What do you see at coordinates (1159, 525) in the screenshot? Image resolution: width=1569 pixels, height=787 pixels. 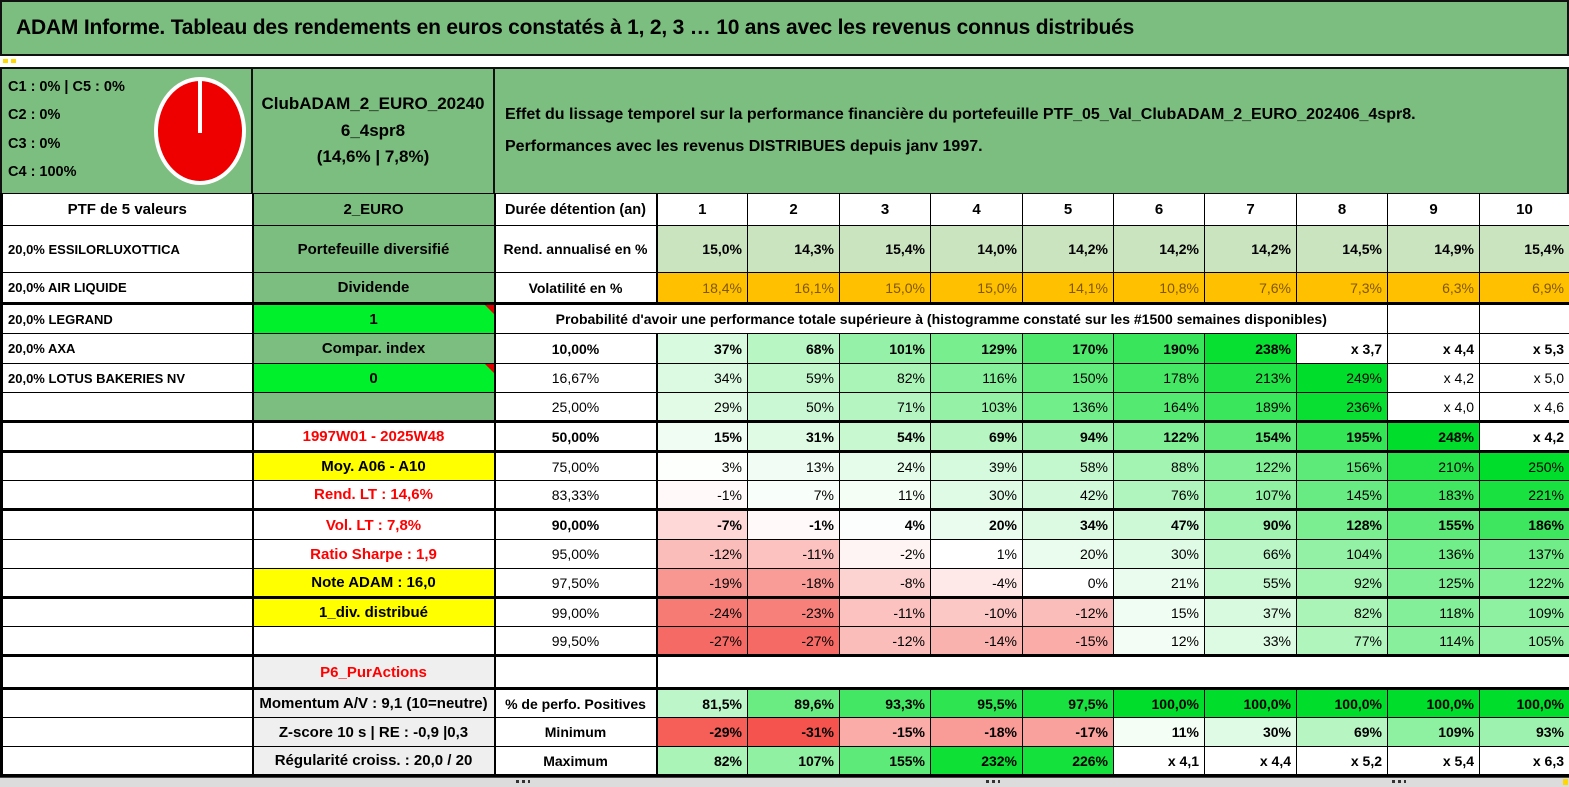 I see `value-cell: 47%` at bounding box center [1159, 525].